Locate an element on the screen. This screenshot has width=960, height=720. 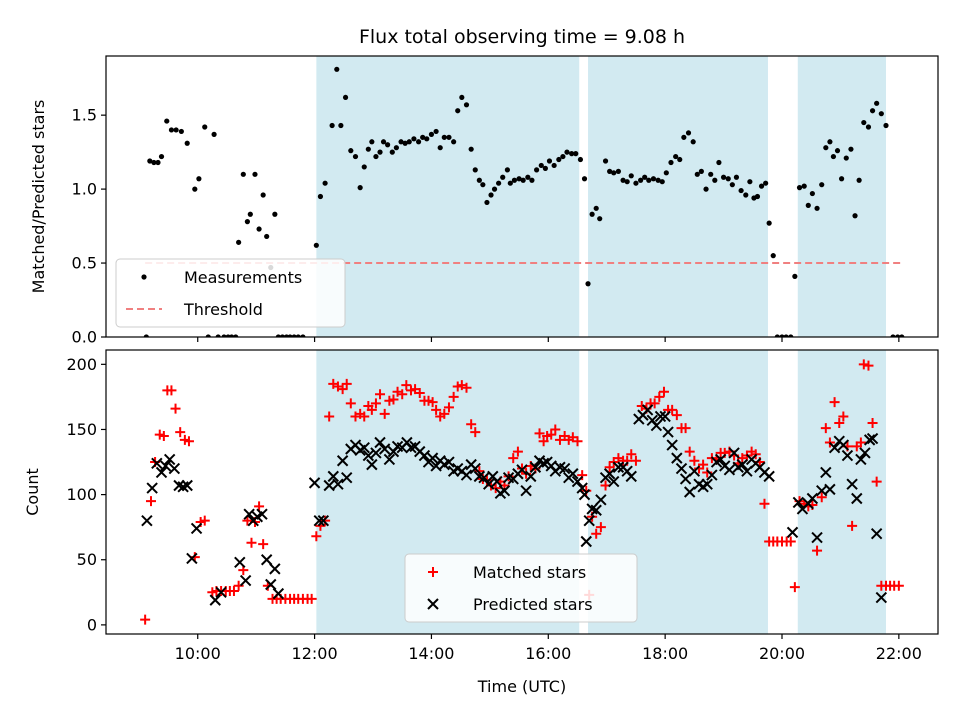
x-tick-label: 12:00 is located at coordinates (315, 653).